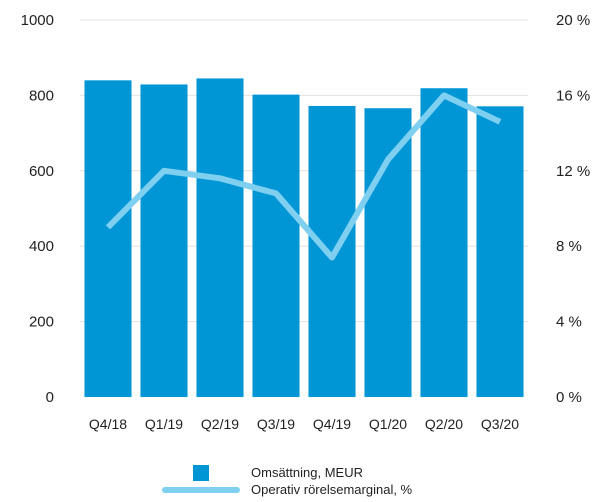  What do you see at coordinates (41, 246) in the screenshot?
I see `left-tick-label: 400` at bounding box center [41, 246].